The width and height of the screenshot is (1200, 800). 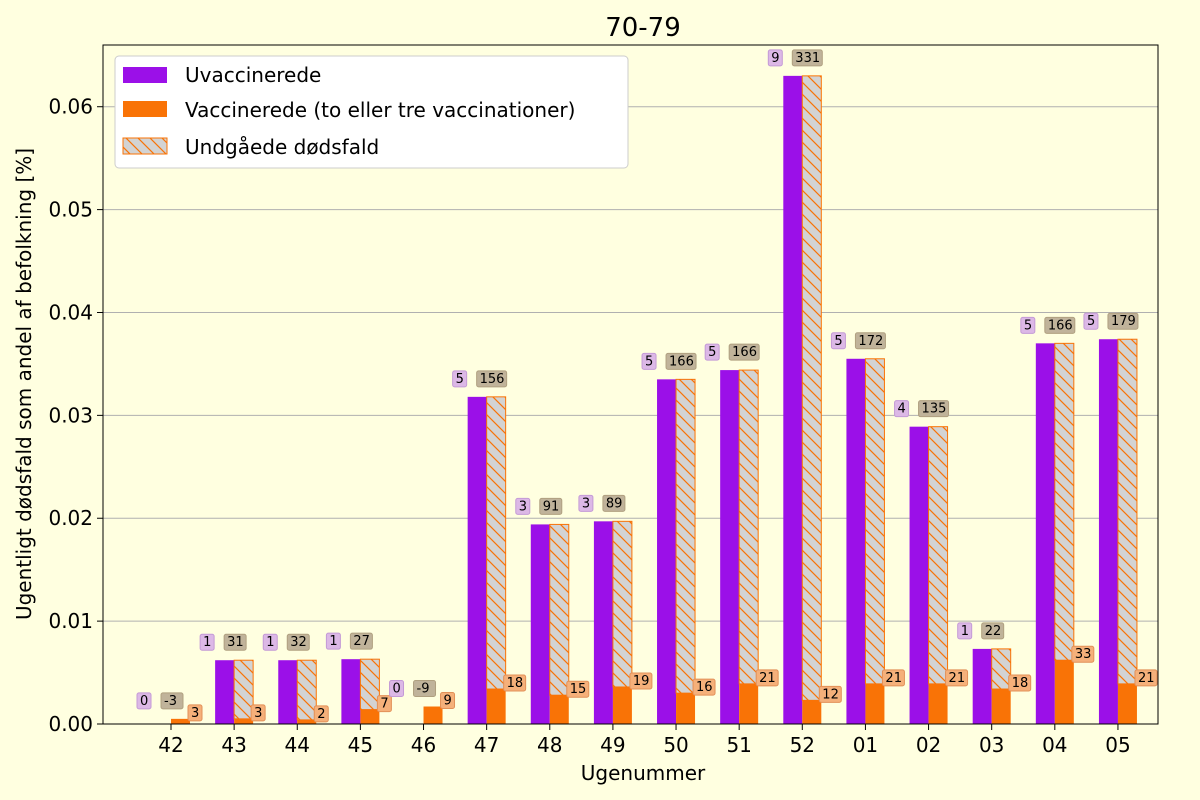 I want to click on label-vaccinerede: 19, so click(x=641, y=681).